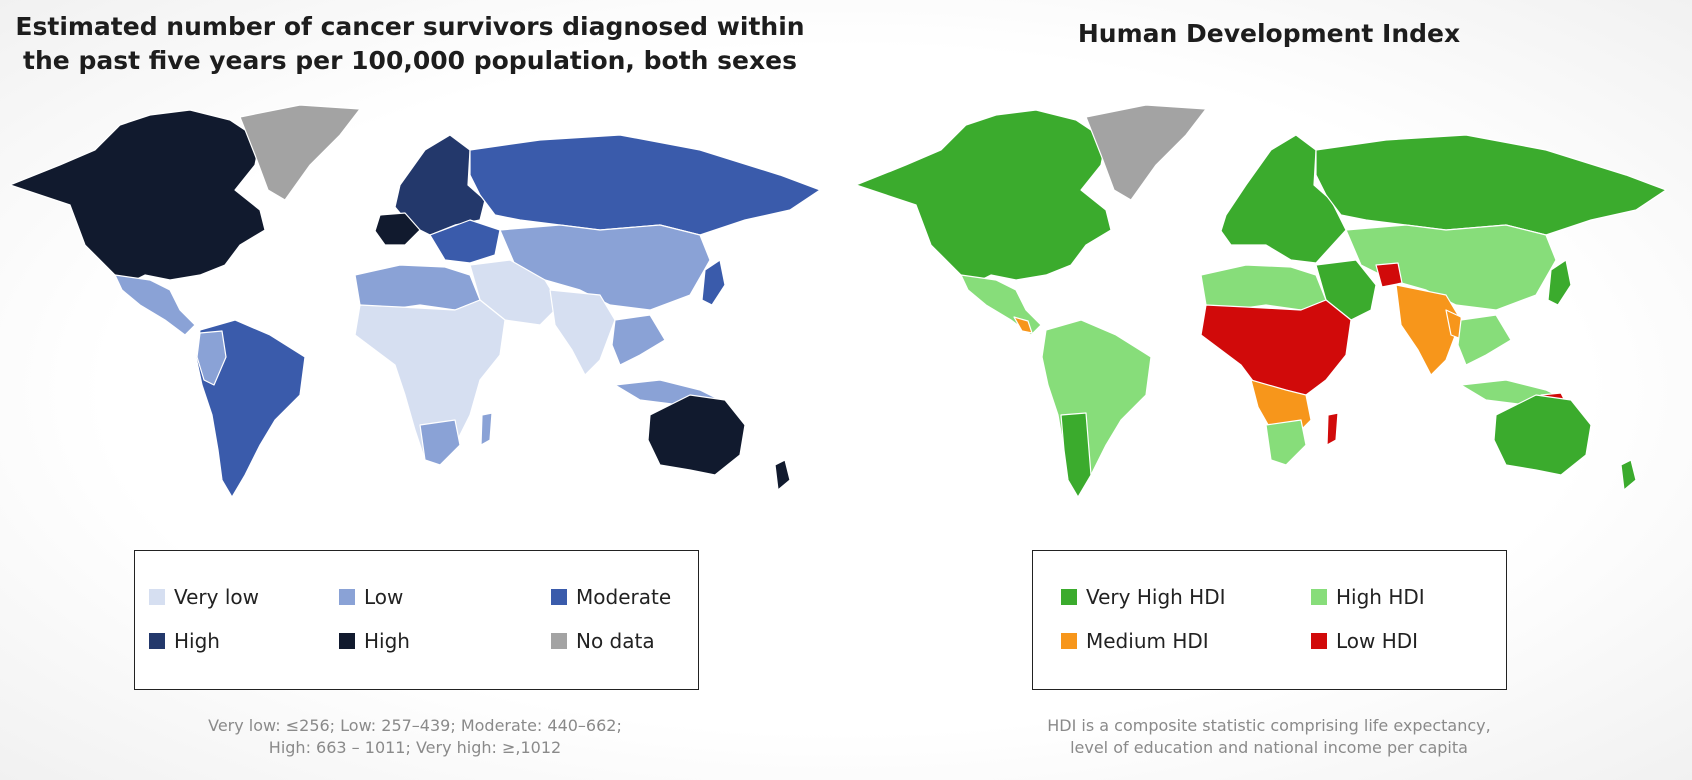 The height and width of the screenshot is (780, 1692). What do you see at coordinates (1147, 641) in the screenshot?
I see `legend-label-medium-hdi: Medium HDI` at bounding box center [1147, 641].